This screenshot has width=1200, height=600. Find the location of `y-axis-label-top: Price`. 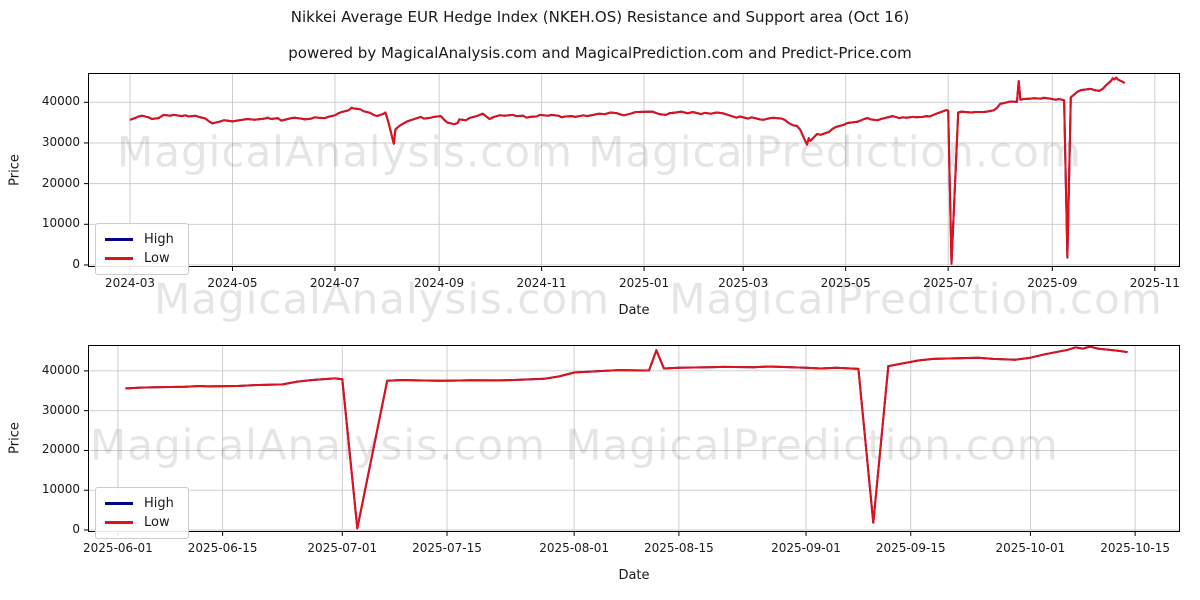

y-axis-label-top: Price is located at coordinates (15, 170).